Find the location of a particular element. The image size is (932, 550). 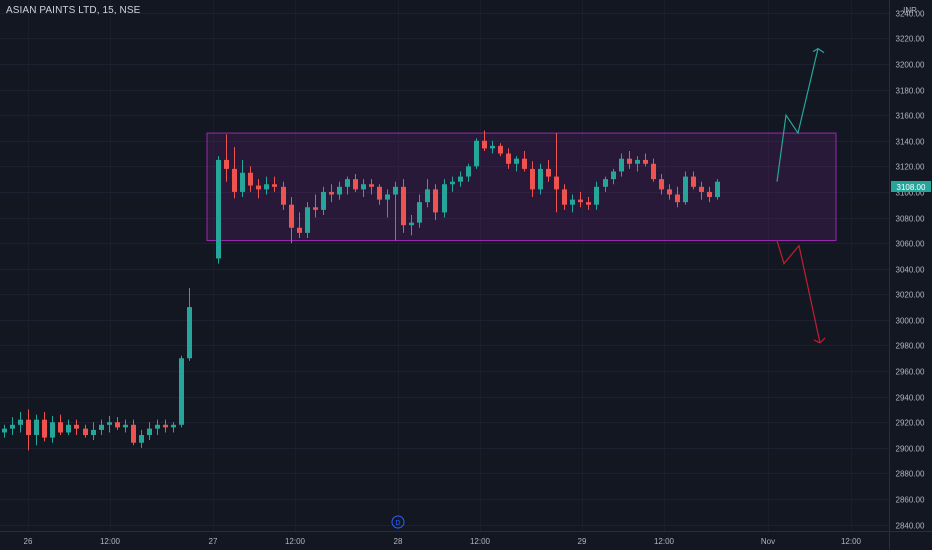

dividend-marker: D is located at coordinates (398, 522).